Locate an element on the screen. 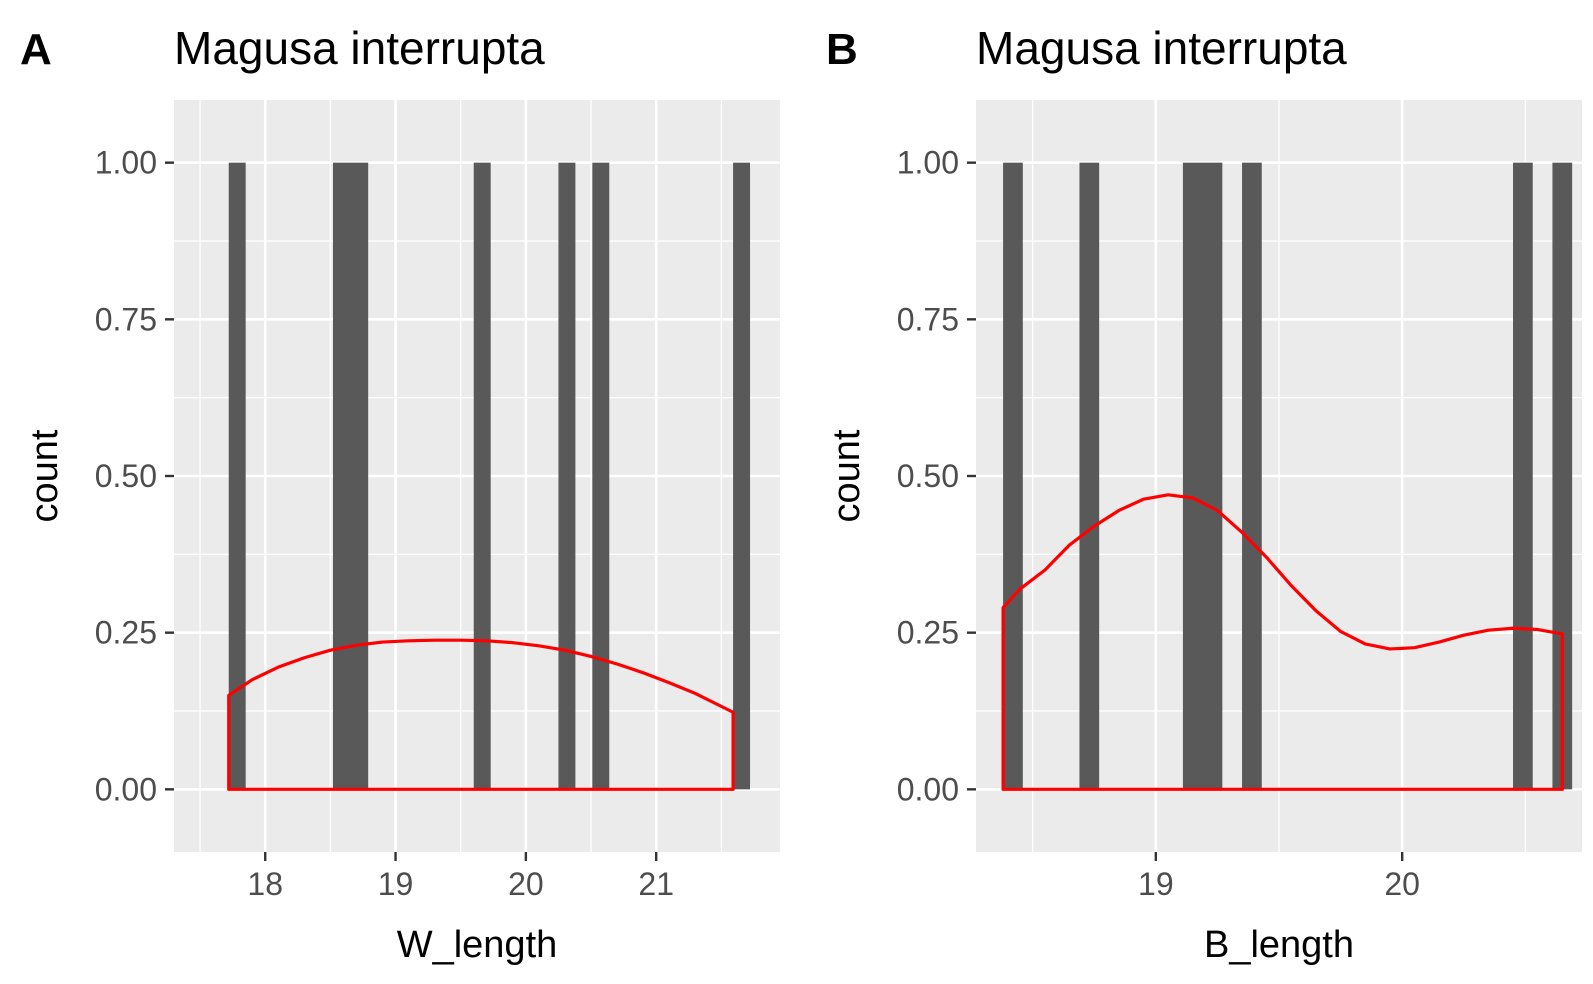  x-axis-ticks: 19 20 is located at coordinates (1279, 877).